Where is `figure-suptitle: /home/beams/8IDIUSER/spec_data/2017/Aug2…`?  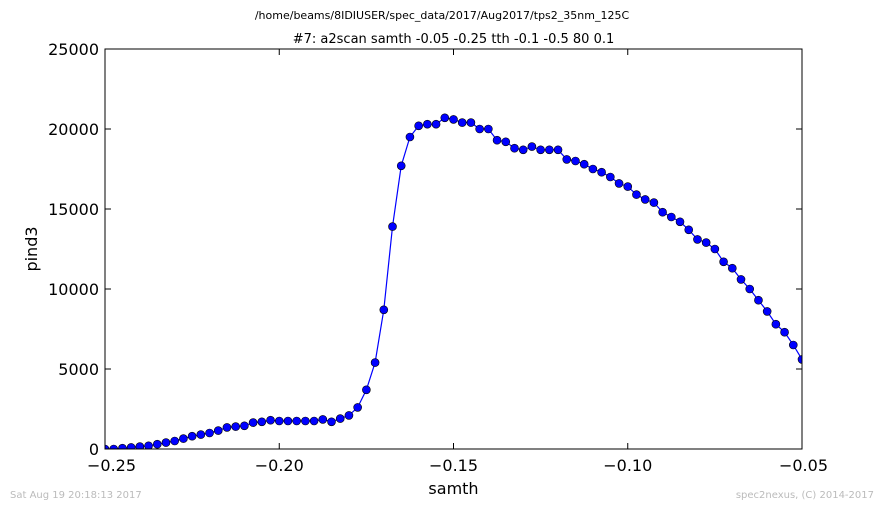 figure-suptitle: /home/beams/8IDIUSER/spec_data/2017/Aug2… is located at coordinates (442, 15).